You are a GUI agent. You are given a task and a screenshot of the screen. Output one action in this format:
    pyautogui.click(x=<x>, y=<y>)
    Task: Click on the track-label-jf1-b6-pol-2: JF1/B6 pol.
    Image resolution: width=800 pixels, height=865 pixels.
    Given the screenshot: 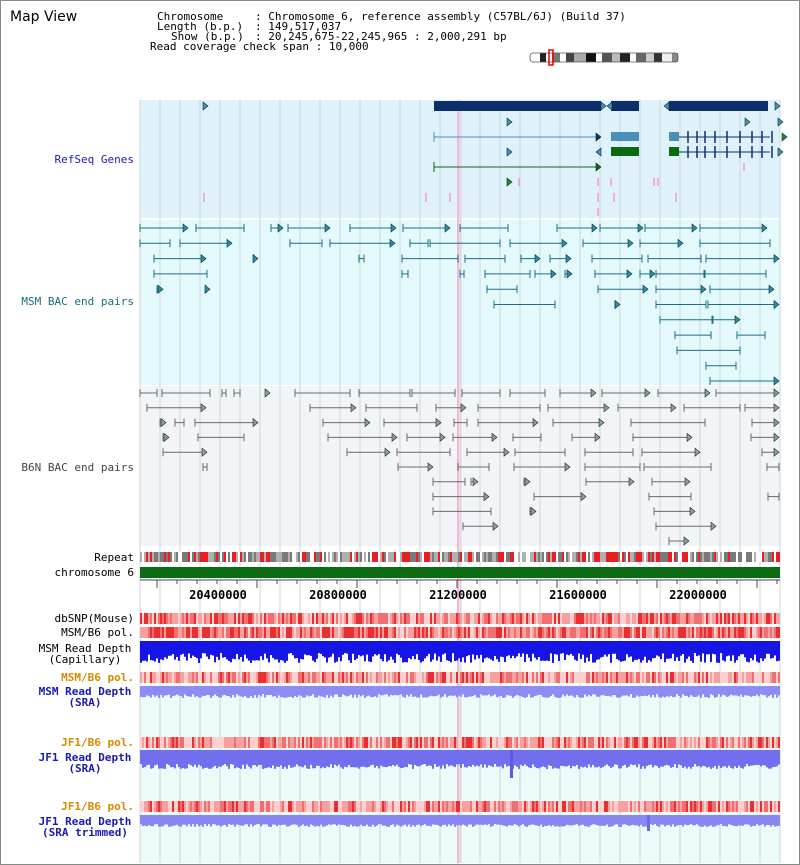 What is the action you would take?
    pyautogui.click(x=97, y=806)
    